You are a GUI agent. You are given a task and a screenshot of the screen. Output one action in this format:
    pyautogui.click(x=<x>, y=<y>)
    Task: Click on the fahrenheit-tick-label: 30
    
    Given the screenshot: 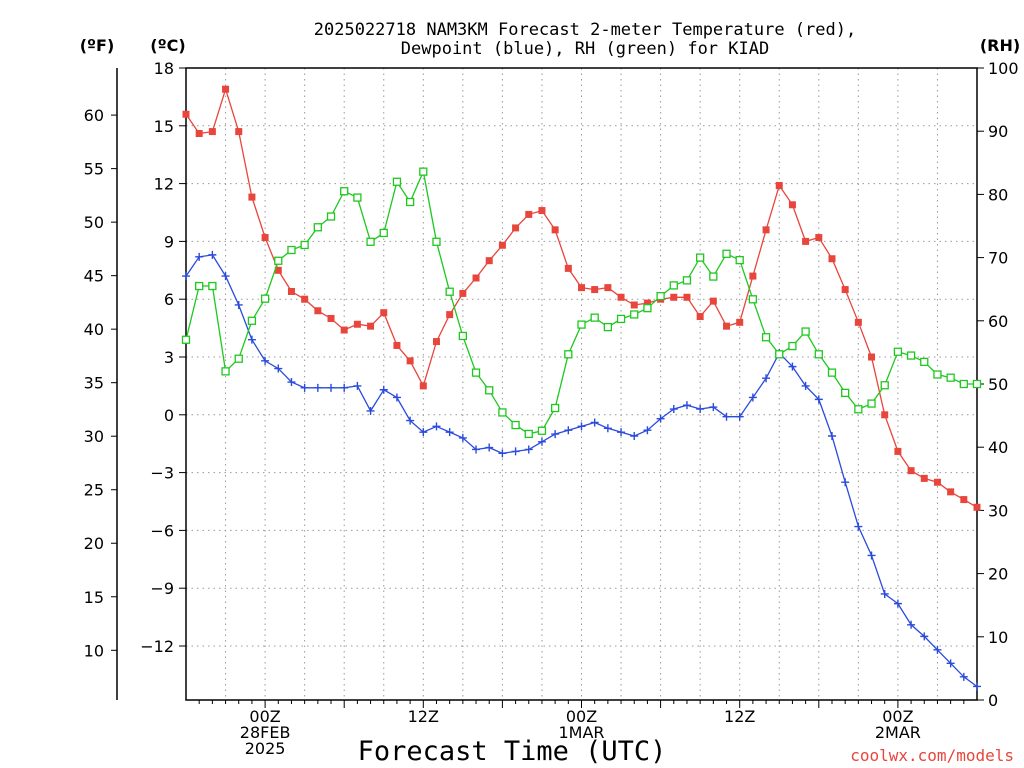 What is the action you would take?
    pyautogui.click(x=94, y=436)
    